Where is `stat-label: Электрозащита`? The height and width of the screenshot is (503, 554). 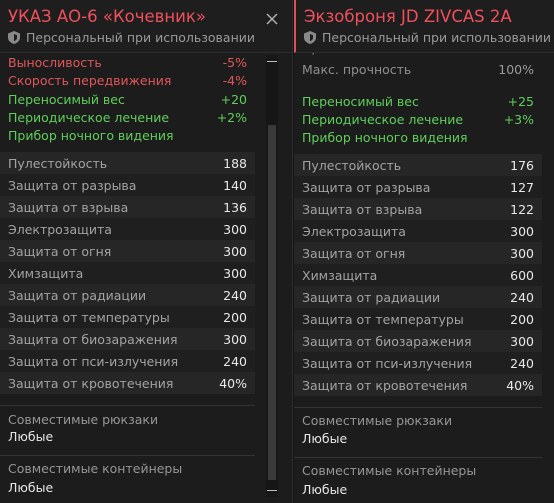 stat-label: Электрозащита is located at coordinates (60, 229).